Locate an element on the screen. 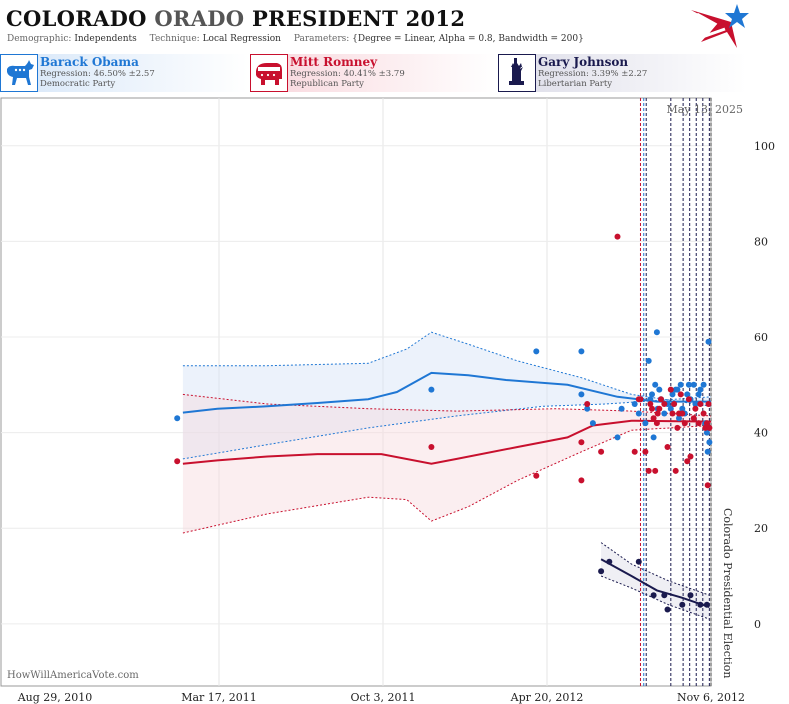 The width and height of the screenshot is (789, 704). x-tick-label: Nov 6, 2012 is located at coordinates (711, 697).